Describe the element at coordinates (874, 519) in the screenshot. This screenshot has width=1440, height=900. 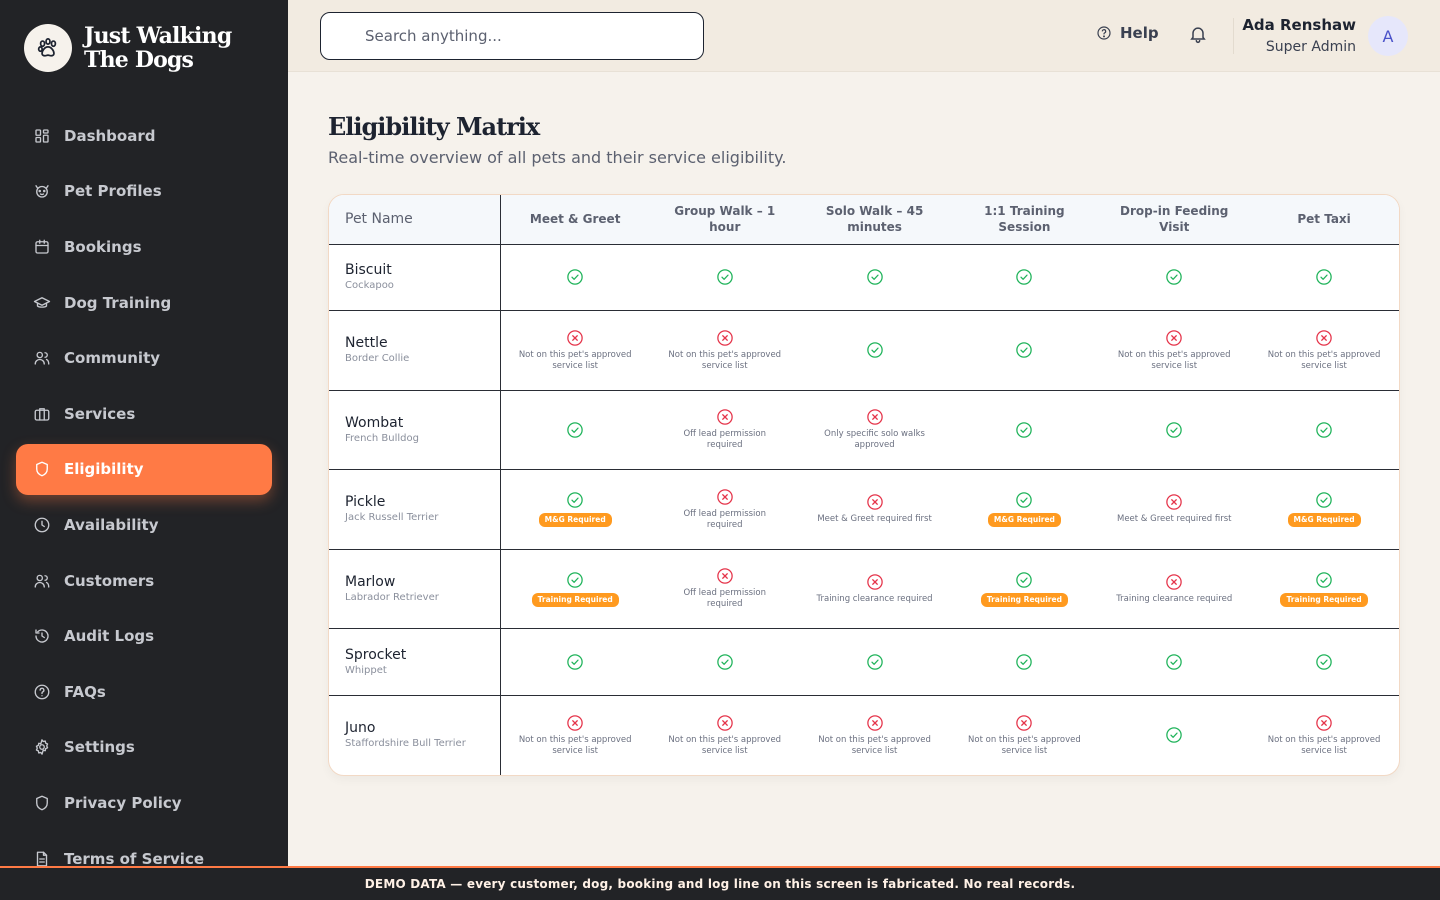
I see `ineligible-reason: Meet & Greet required first` at that location.